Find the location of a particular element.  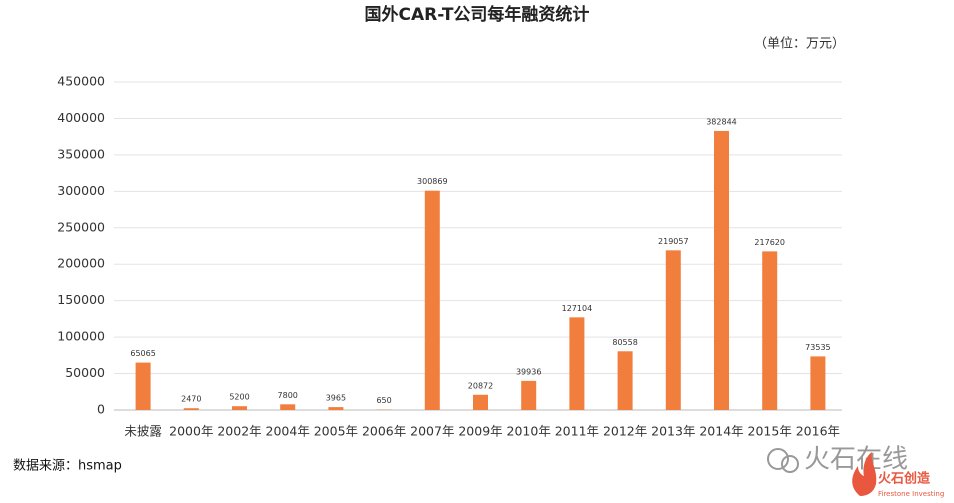

value-label: 39936 is located at coordinates (528, 371).